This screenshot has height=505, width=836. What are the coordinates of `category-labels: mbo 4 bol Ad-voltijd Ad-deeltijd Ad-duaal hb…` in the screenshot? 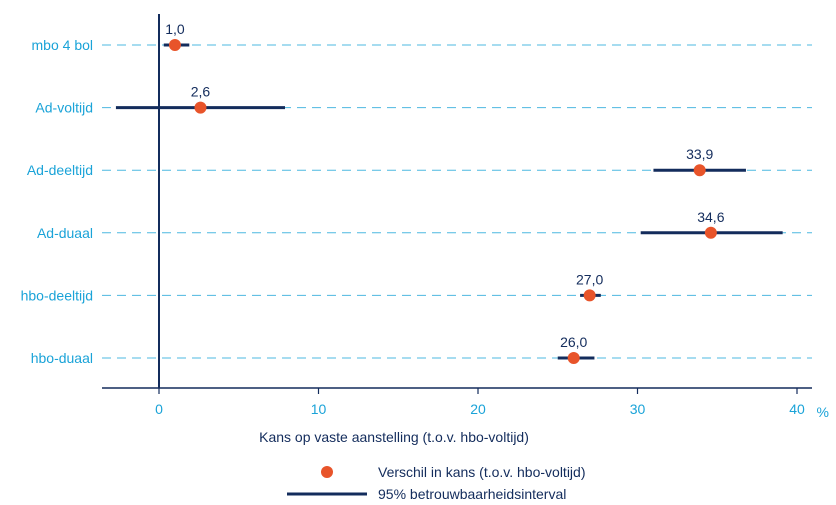 It's located at (57, 201).